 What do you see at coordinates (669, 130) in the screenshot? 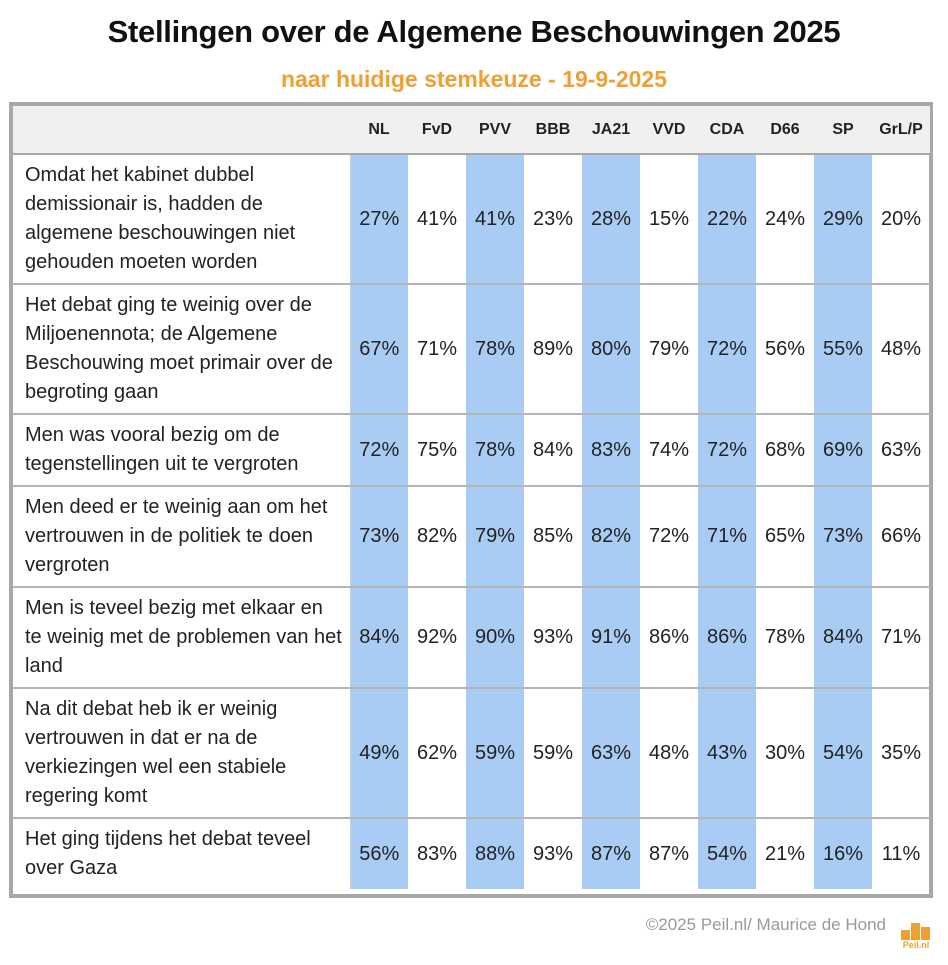
I see `column-header: VVD` at bounding box center [669, 130].